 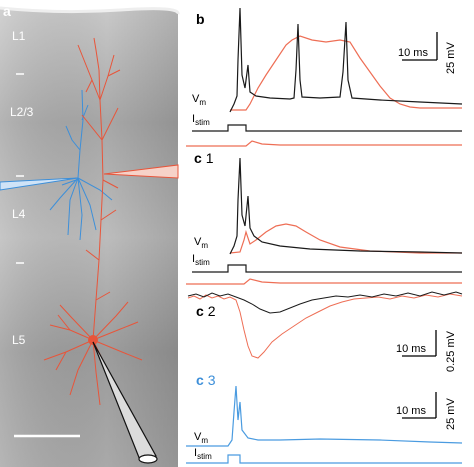 I want to click on panel-c1-vm-label: Vm, so click(x=201, y=243).